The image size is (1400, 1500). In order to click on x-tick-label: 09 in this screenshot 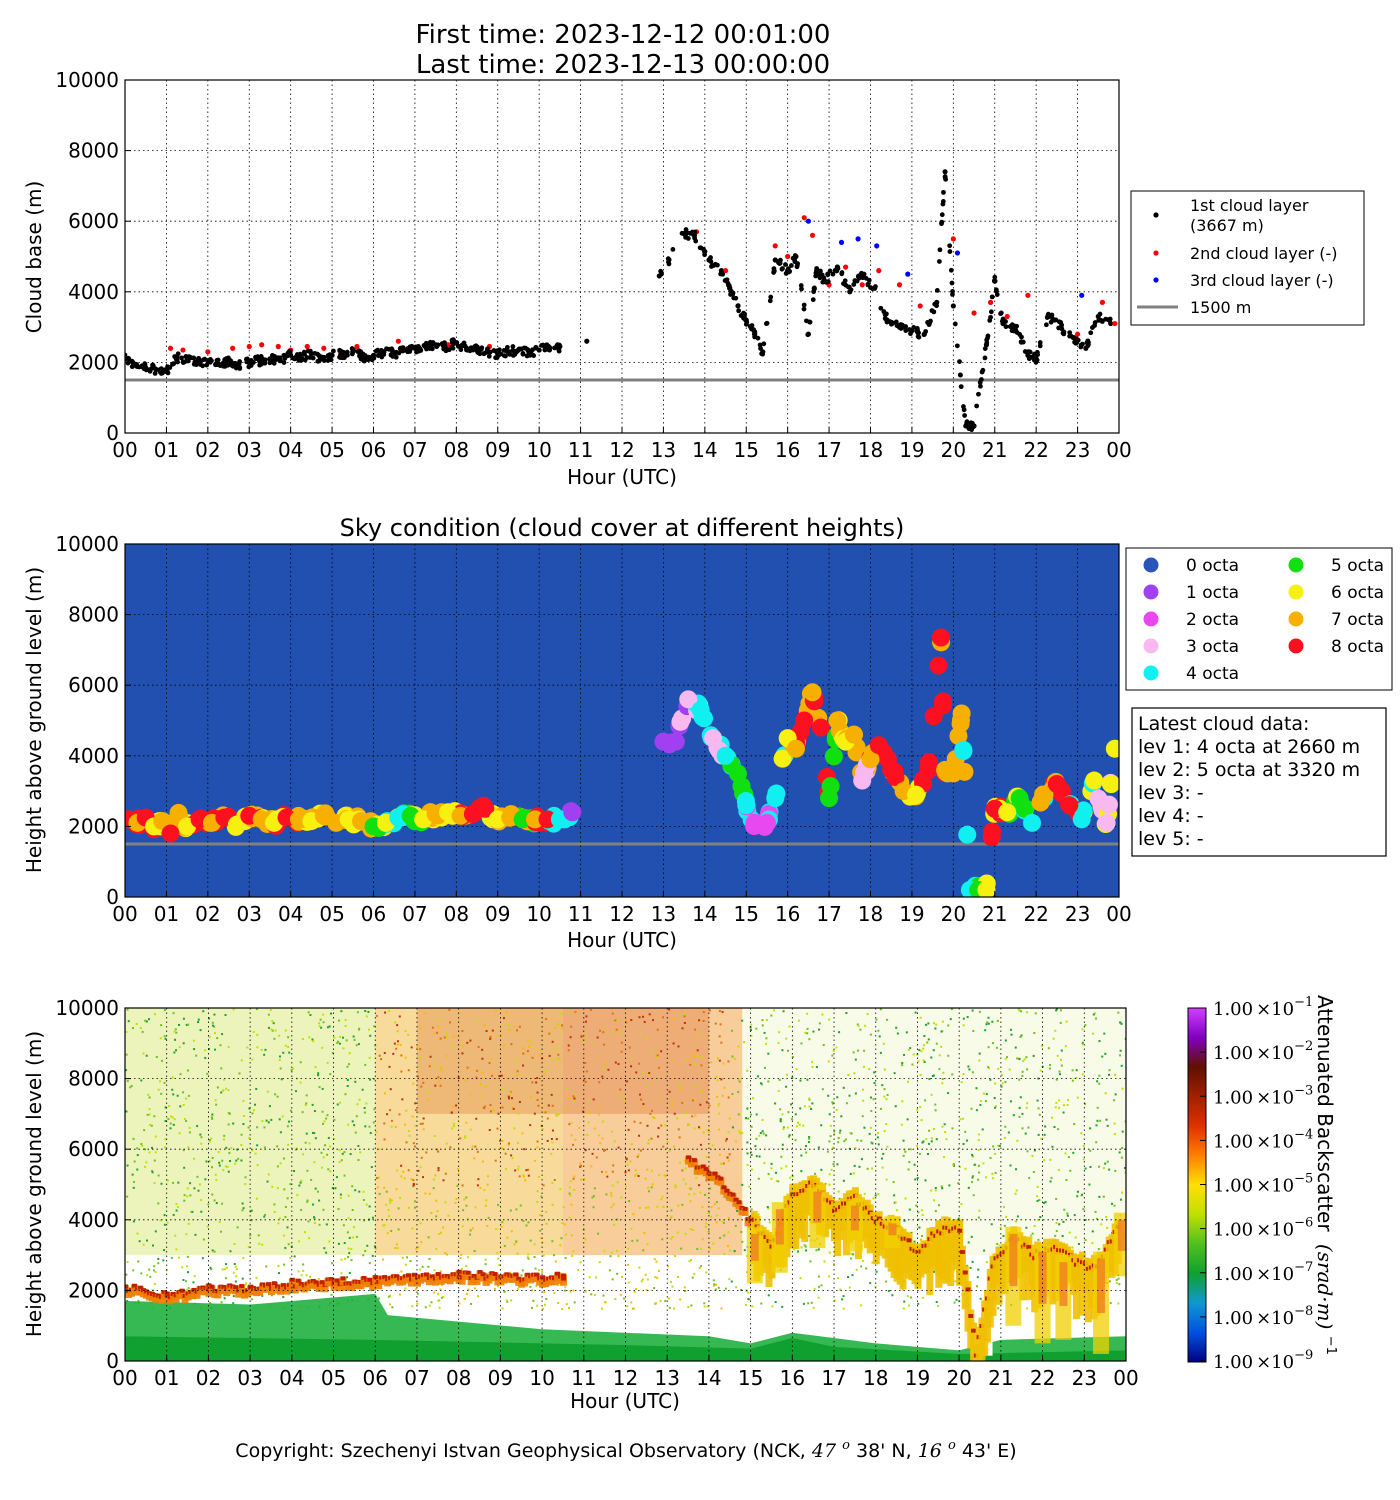, I will do `click(497, 914)`.